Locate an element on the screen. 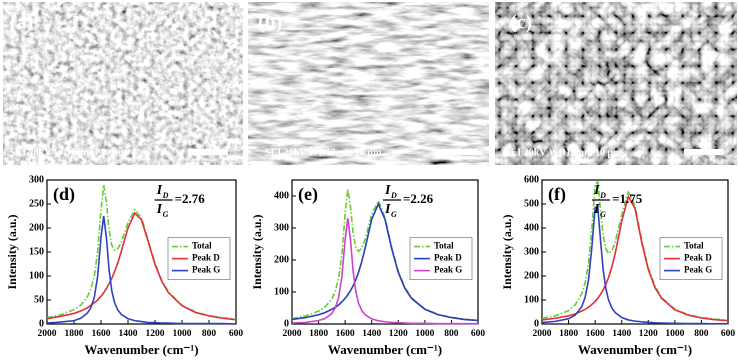 The height and width of the screenshot is (362, 739). panel-label: (d) is located at coordinates (64, 194).